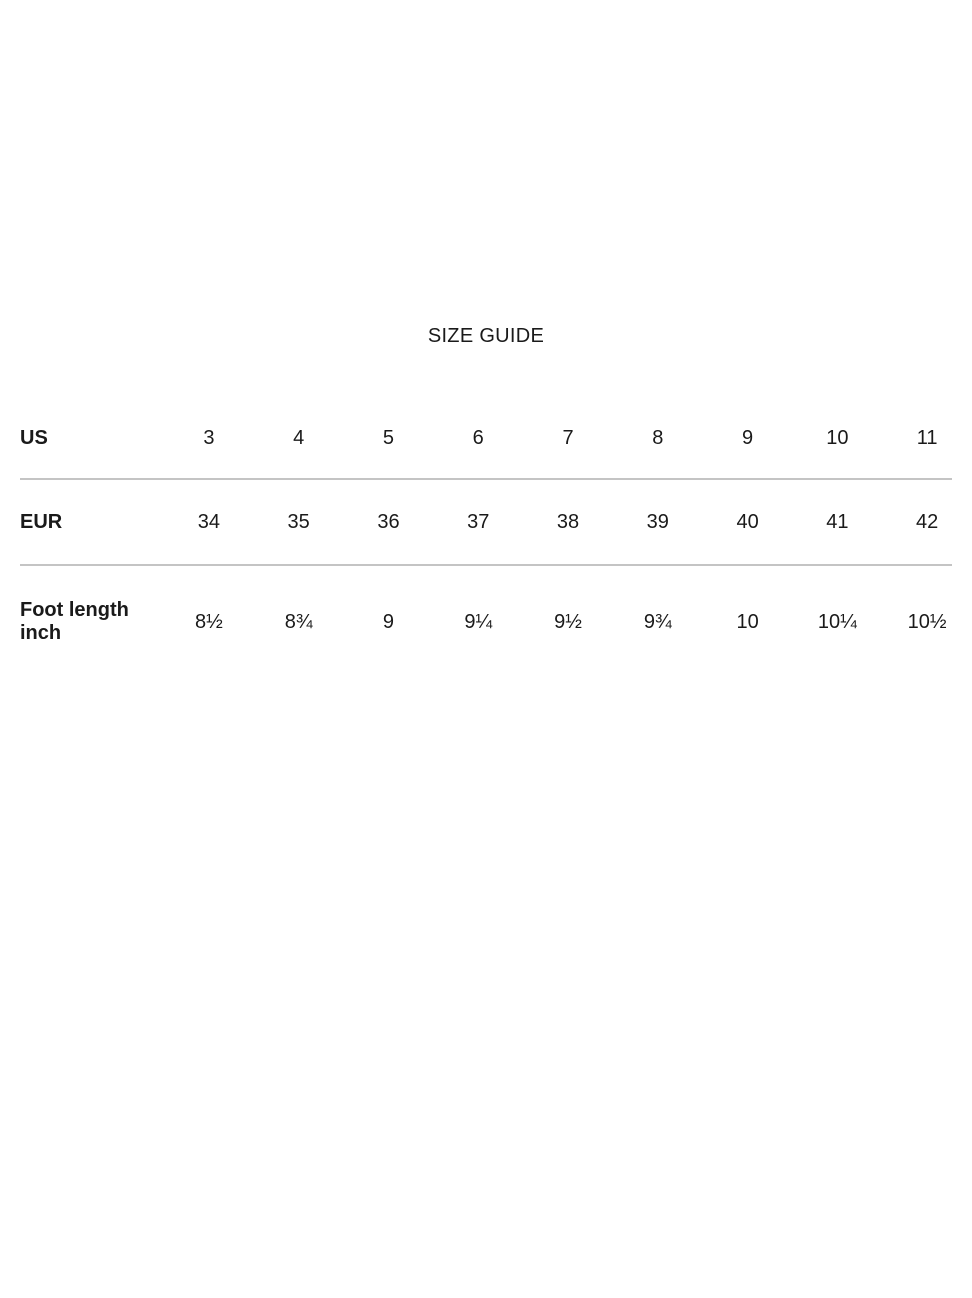 The width and height of the screenshot is (972, 1298). I want to click on size-cell: 4, so click(299, 437).